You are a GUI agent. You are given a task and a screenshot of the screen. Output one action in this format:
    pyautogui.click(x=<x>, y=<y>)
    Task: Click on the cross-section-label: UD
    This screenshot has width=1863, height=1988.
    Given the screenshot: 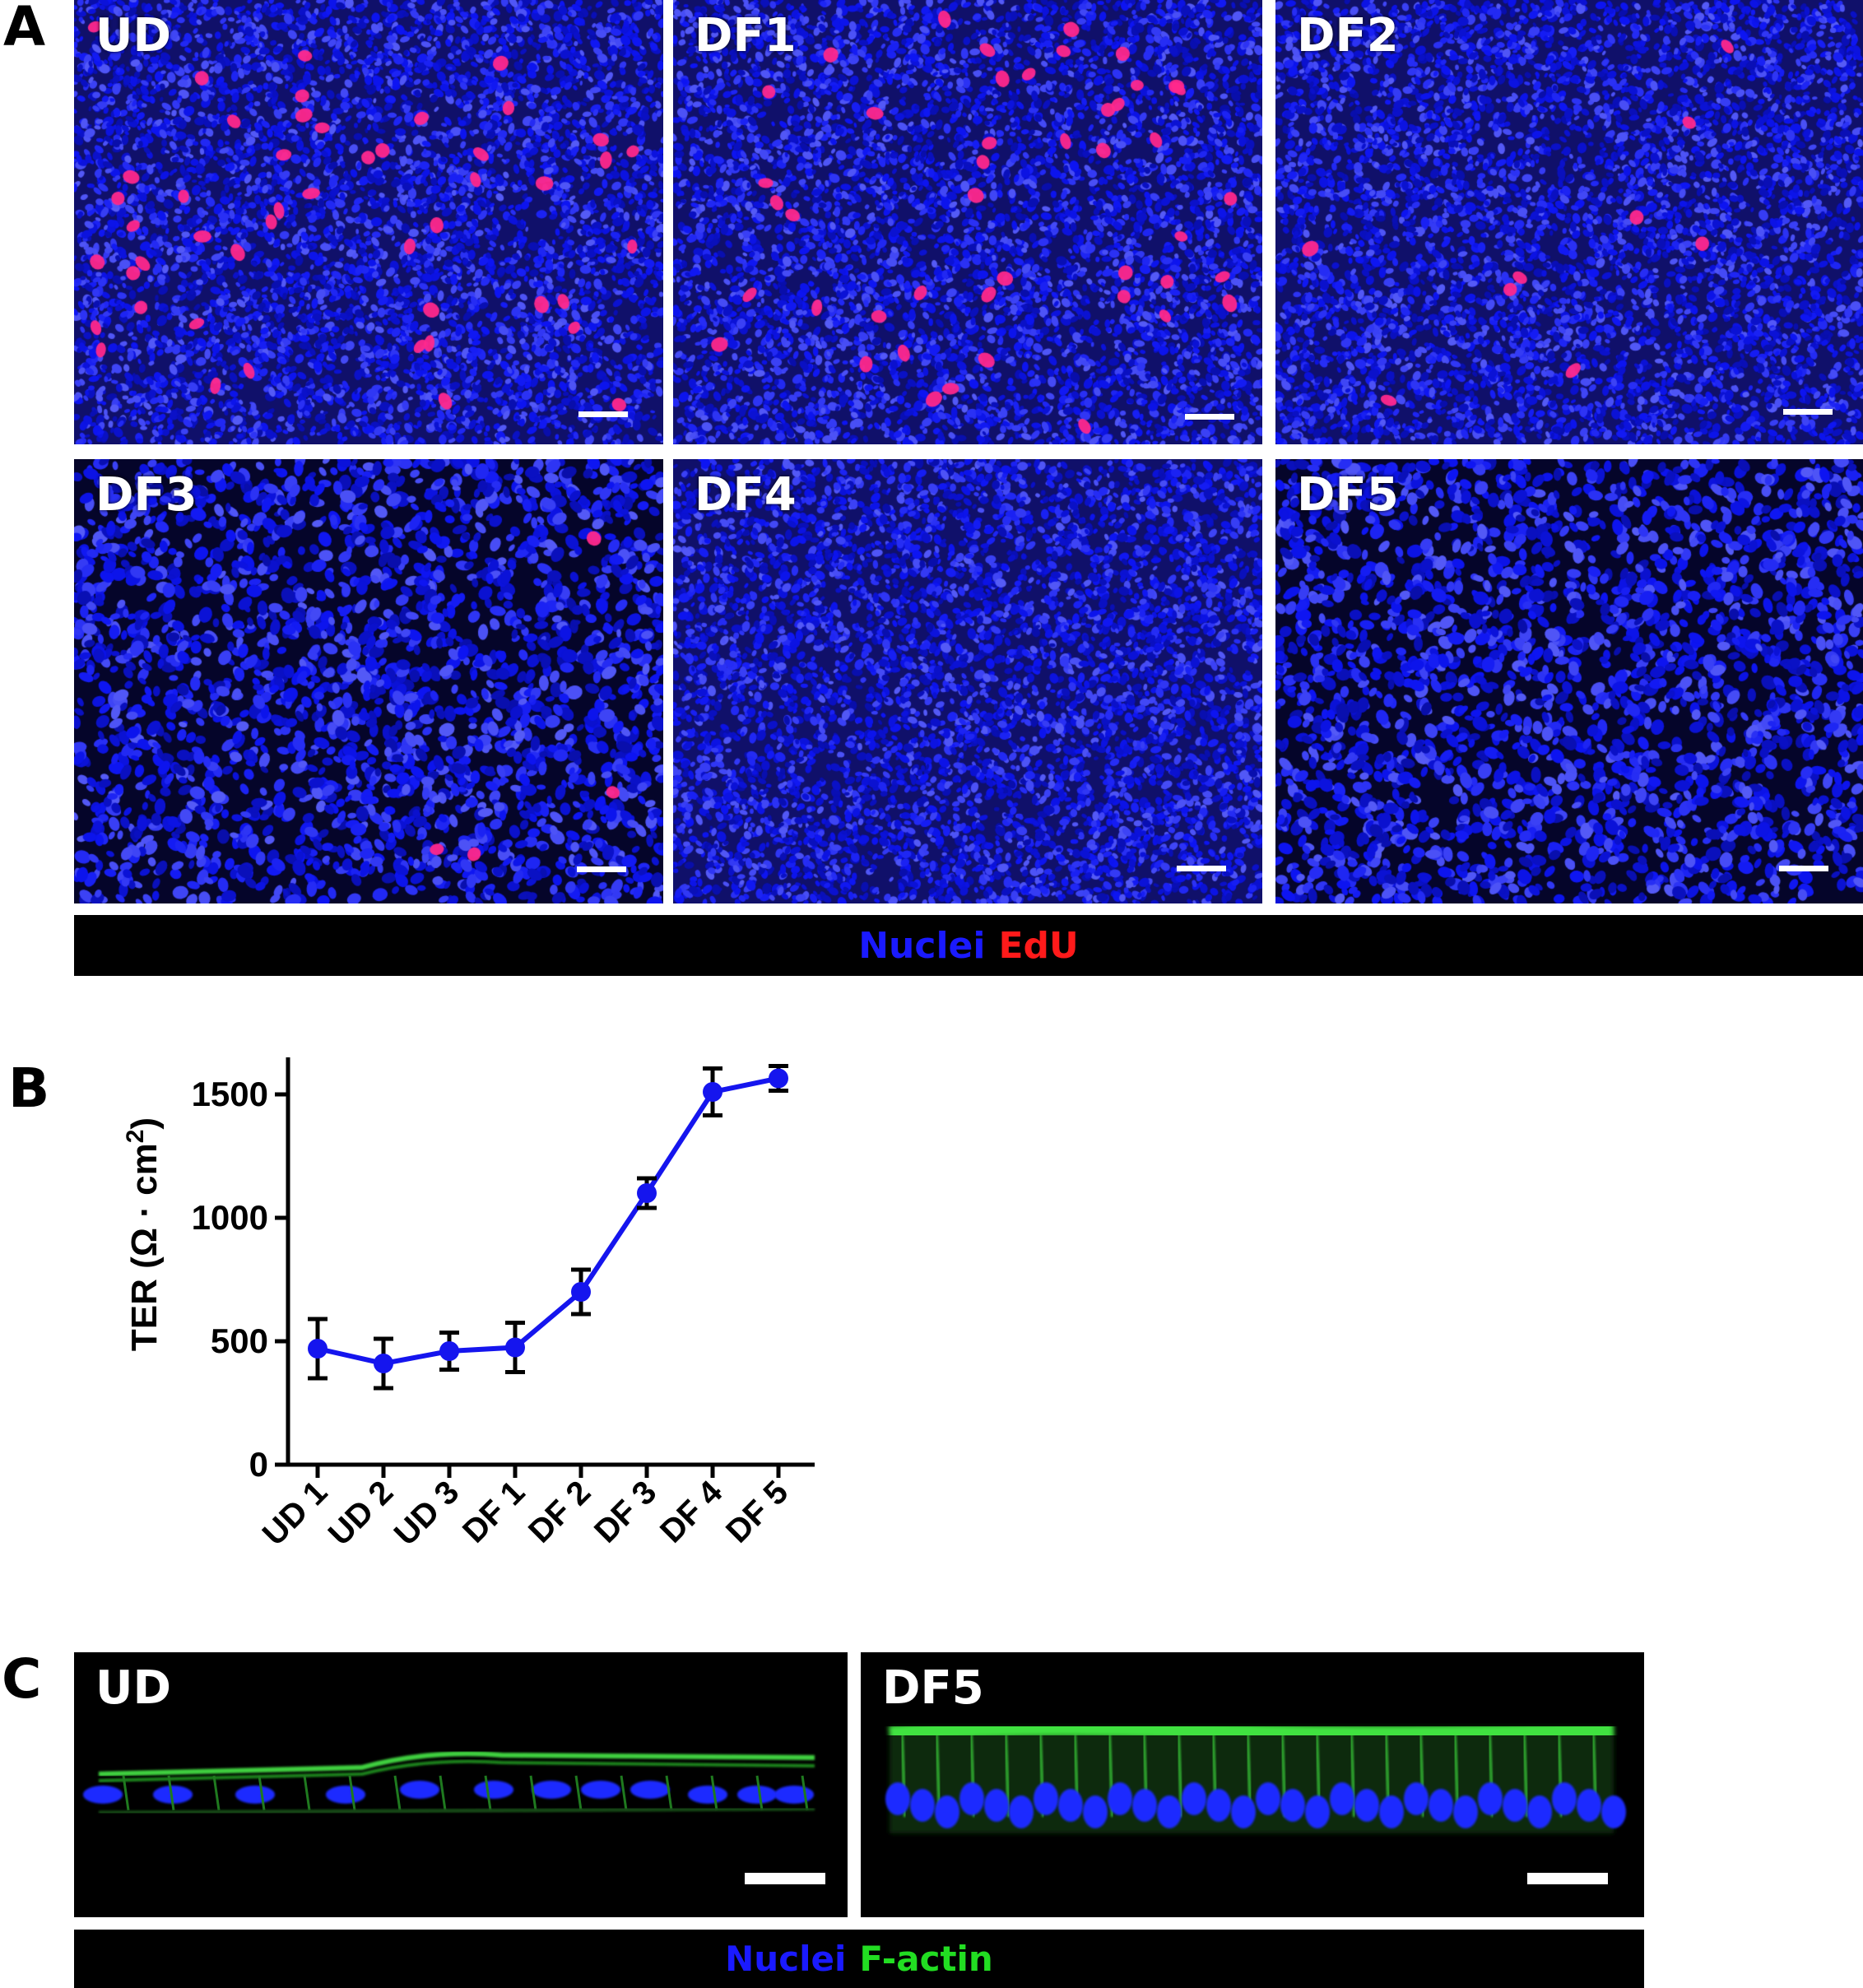 What is the action you would take?
    pyautogui.click(x=133, y=1688)
    